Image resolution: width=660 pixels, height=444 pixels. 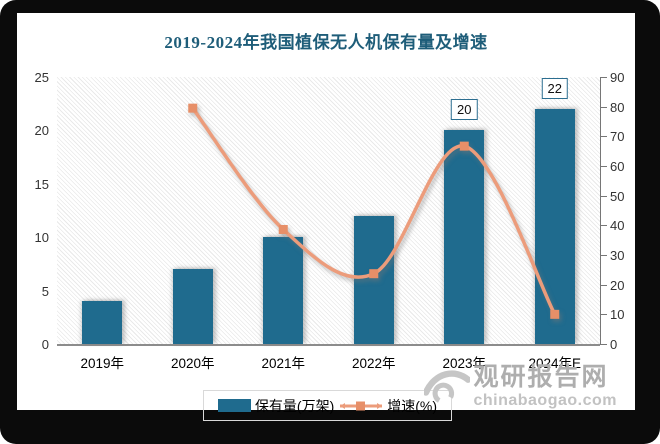 What do you see at coordinates (192, 363) in the screenshot?
I see `x-category-label: 2020年` at bounding box center [192, 363].